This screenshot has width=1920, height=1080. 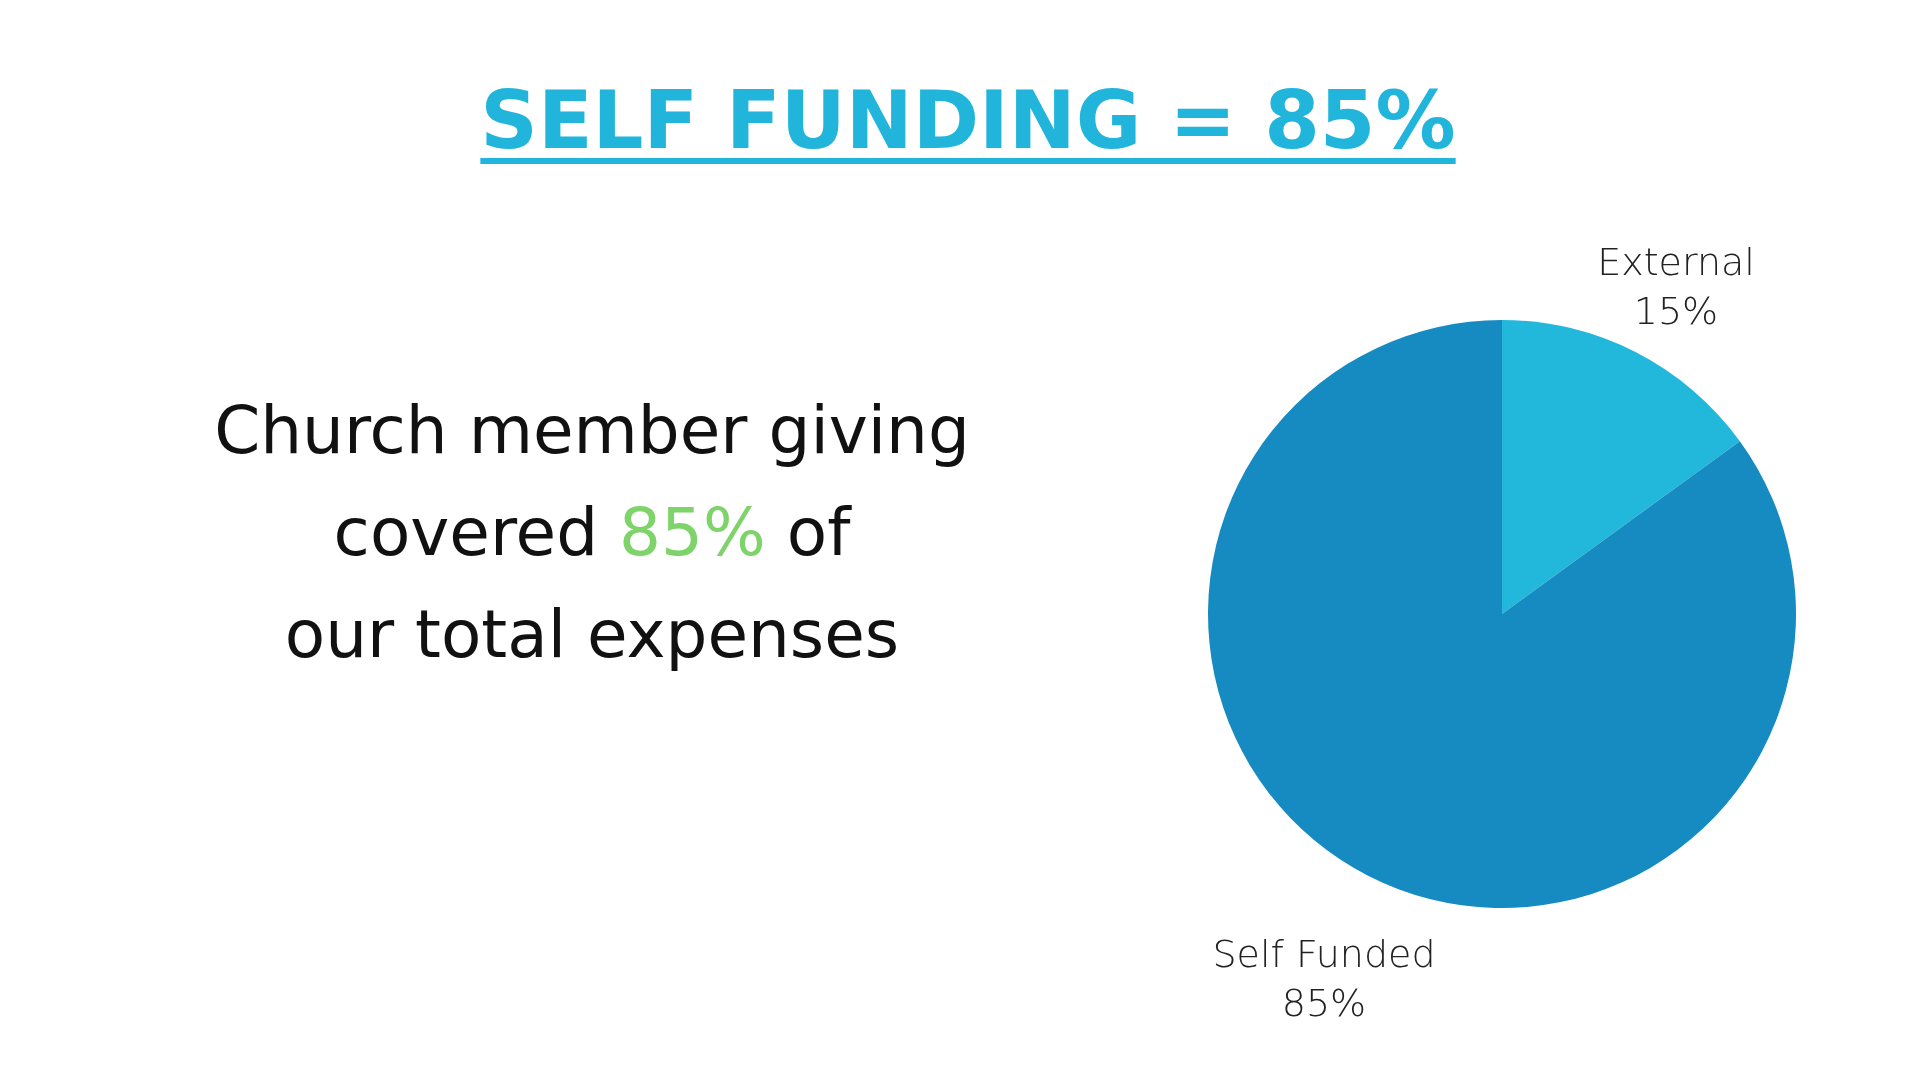 What do you see at coordinates (592, 430) in the screenshot?
I see `text: Church member giving` at bounding box center [592, 430].